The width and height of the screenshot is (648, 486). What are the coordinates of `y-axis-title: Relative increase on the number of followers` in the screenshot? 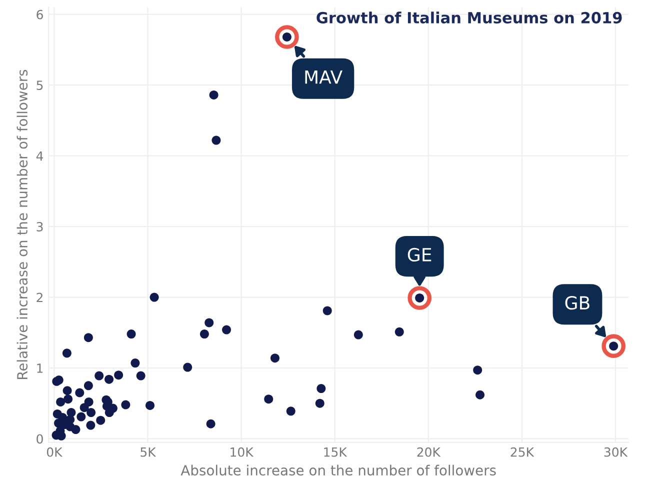 It's located at (22, 224).